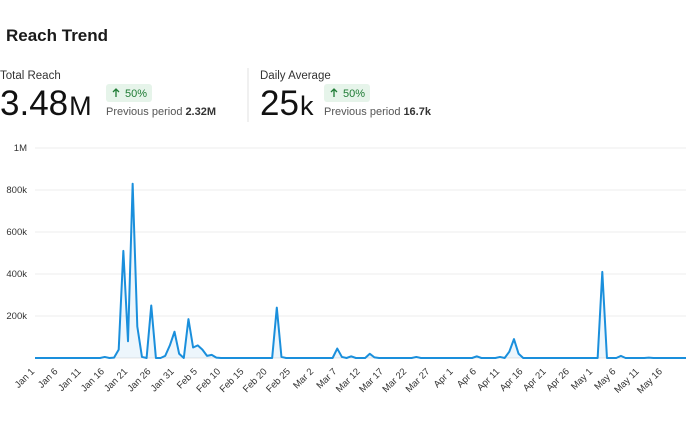 The height and width of the screenshot is (432, 695). I want to click on x-tick-label: May 1, so click(582, 379).